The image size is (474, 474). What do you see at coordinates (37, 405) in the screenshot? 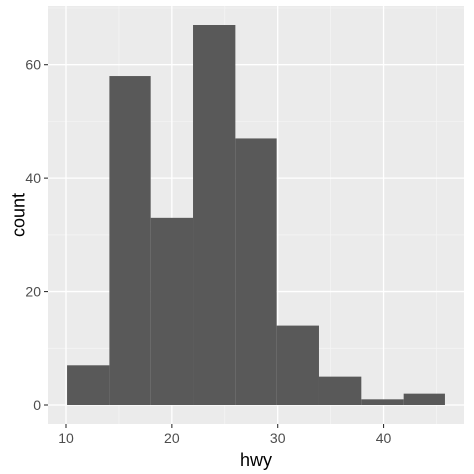
I see `y-tick-label: 0` at bounding box center [37, 405].